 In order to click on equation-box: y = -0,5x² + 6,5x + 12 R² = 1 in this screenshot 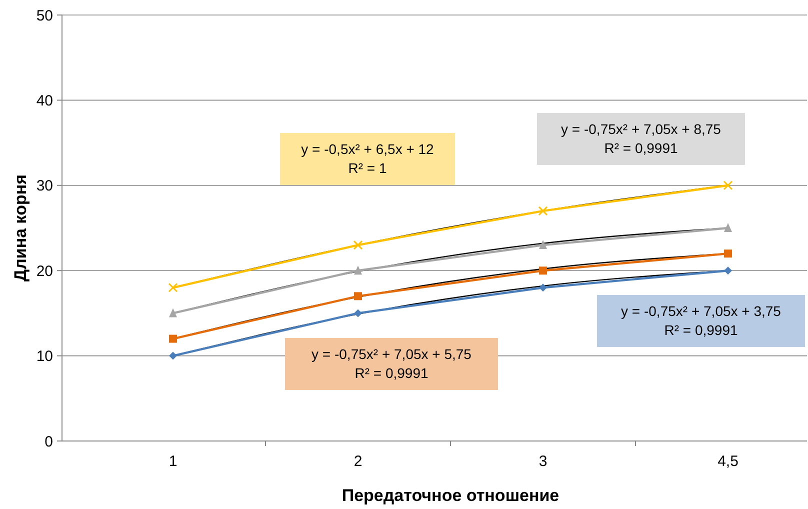, I will do `click(367, 159)`.